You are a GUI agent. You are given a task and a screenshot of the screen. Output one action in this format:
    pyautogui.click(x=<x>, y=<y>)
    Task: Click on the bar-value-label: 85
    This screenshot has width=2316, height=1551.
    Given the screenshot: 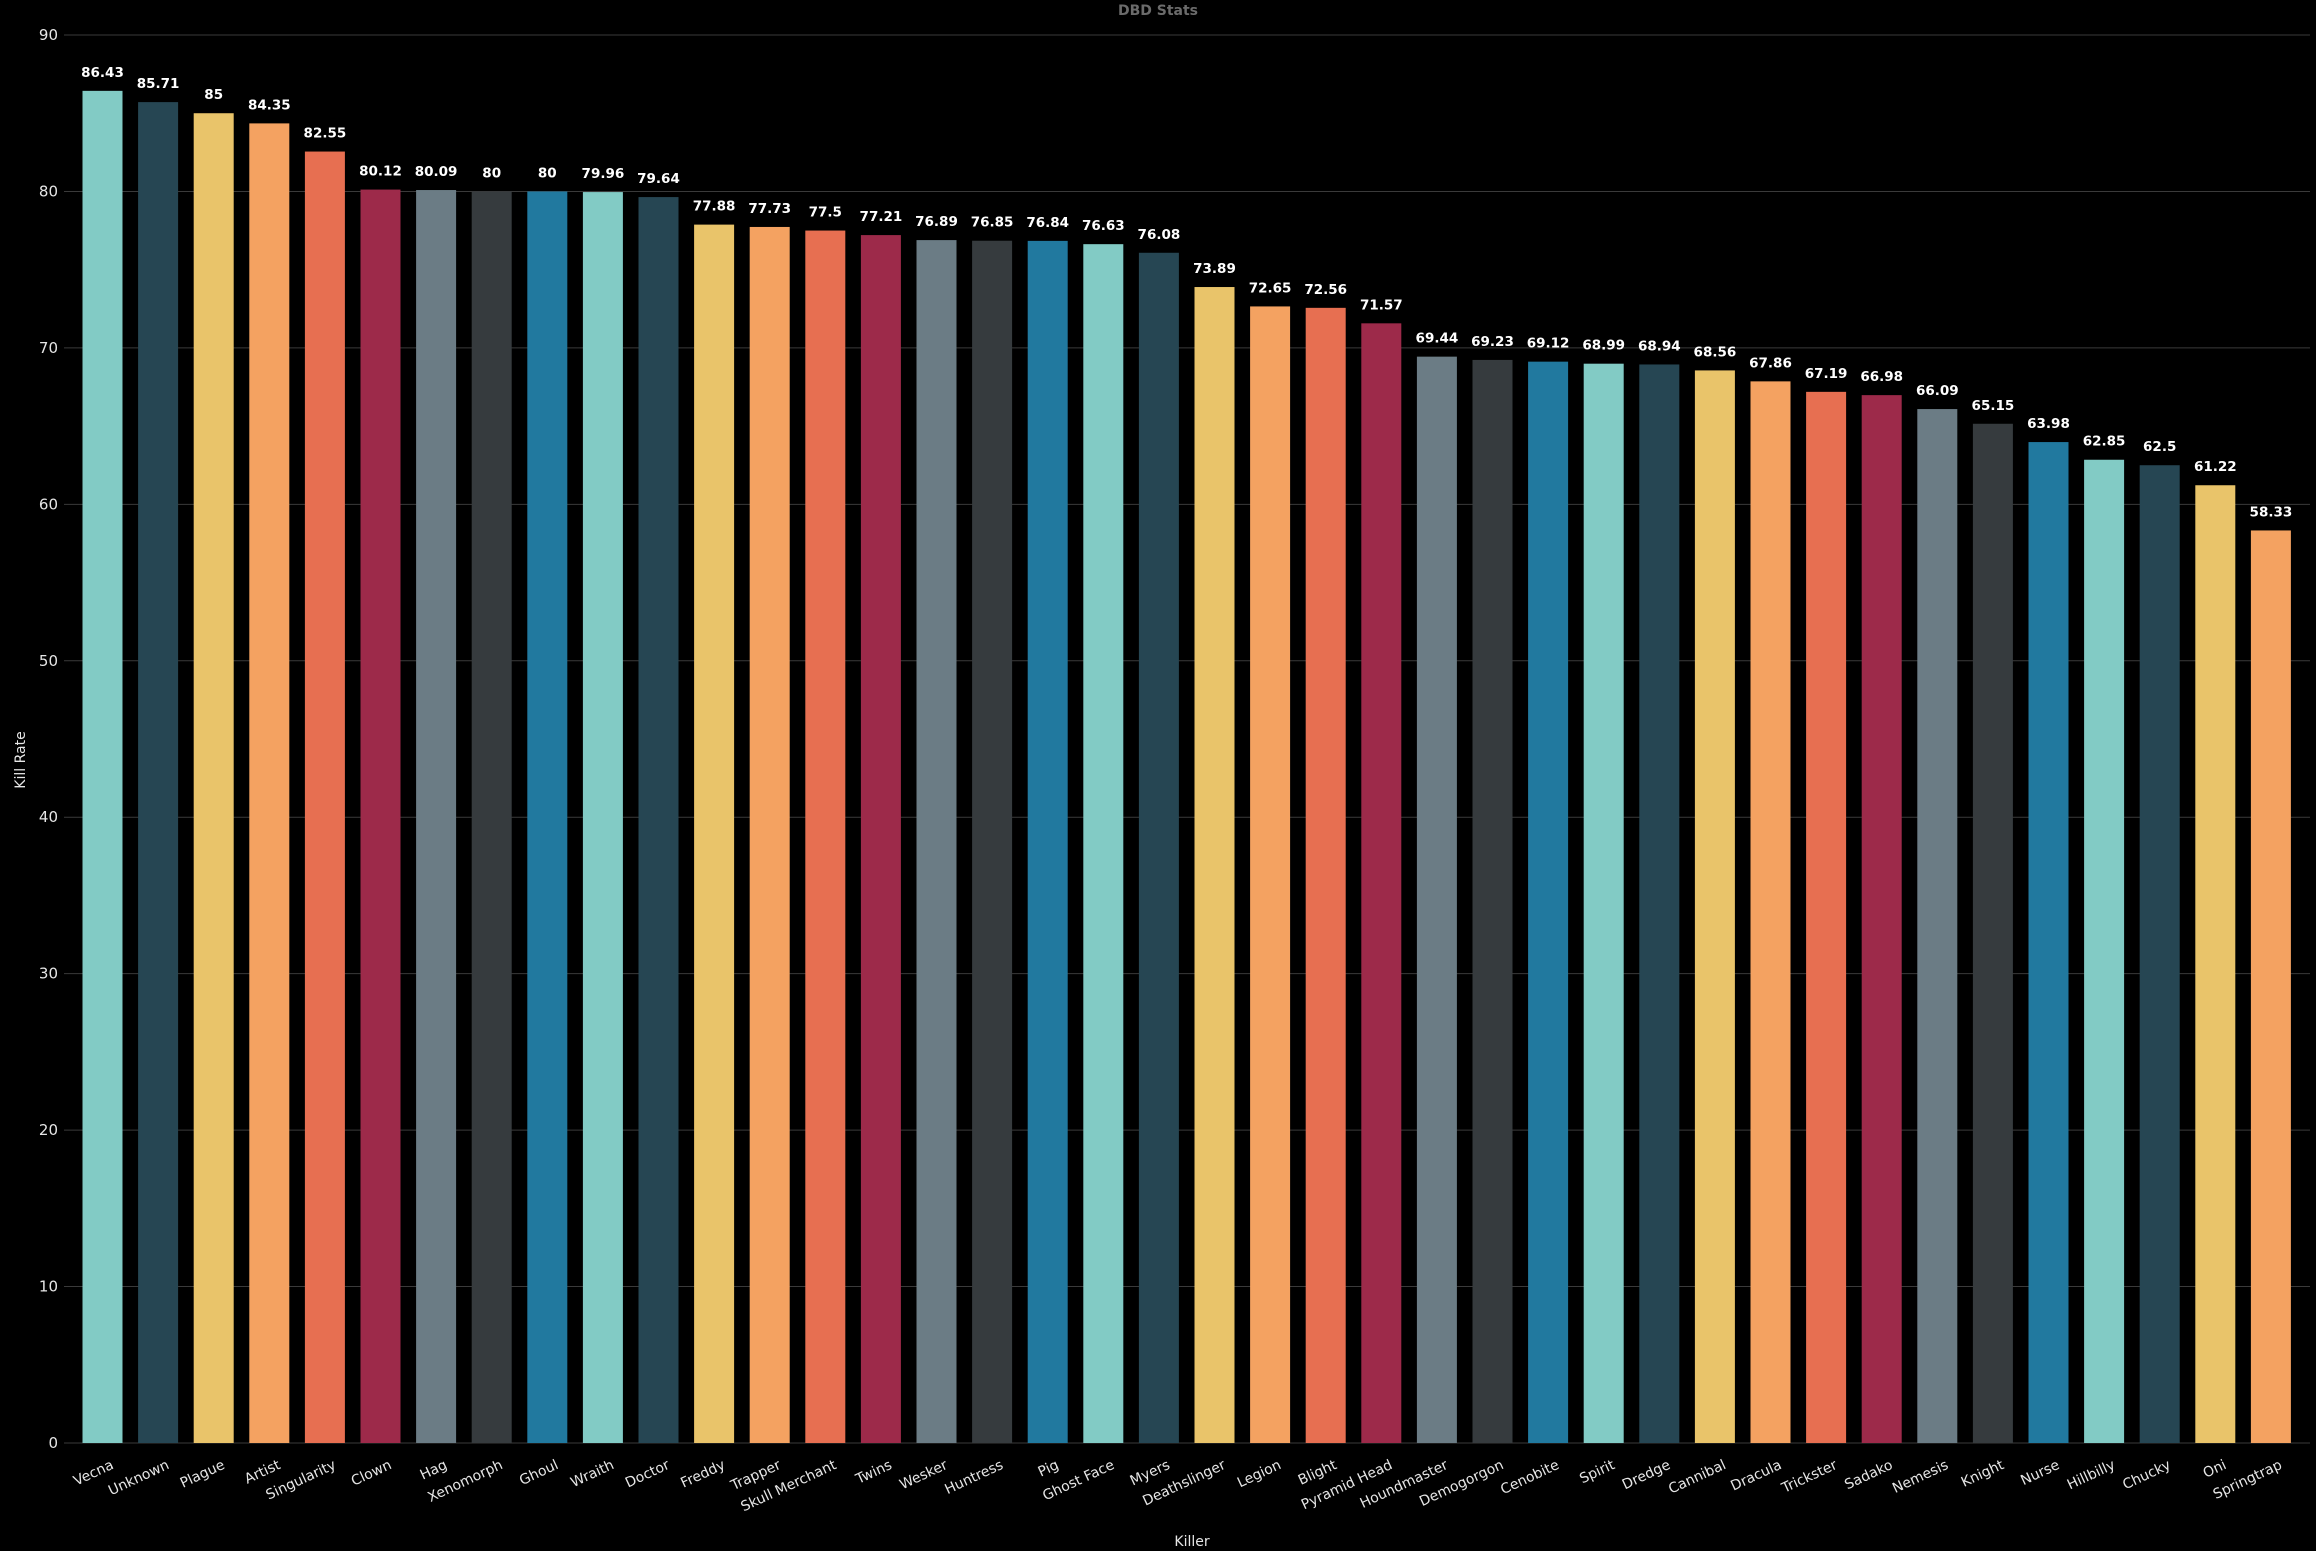 What is the action you would take?
    pyautogui.click(x=213, y=95)
    